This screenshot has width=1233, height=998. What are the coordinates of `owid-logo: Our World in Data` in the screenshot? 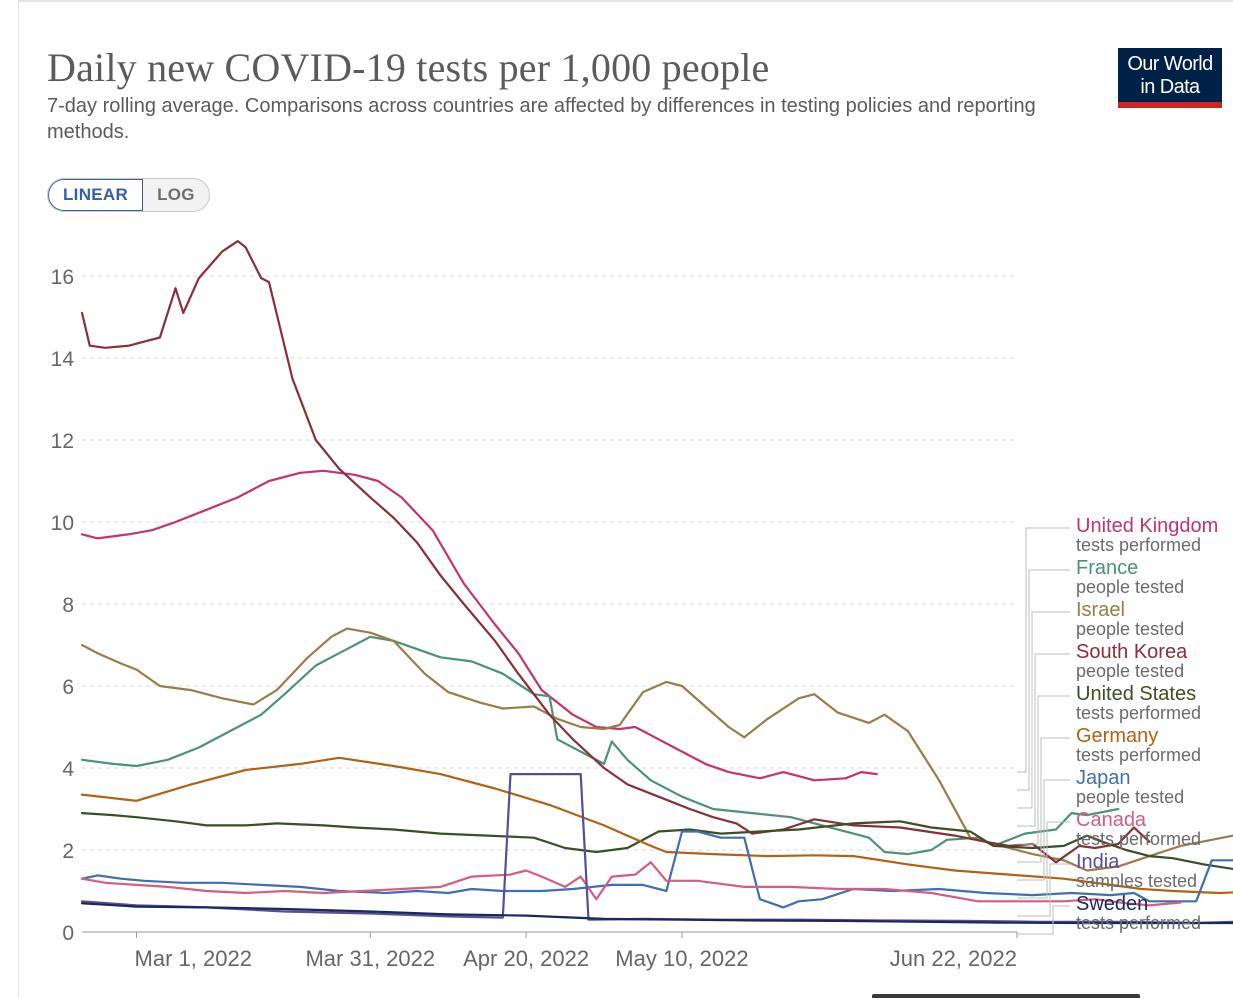 It's located at (1170, 78).